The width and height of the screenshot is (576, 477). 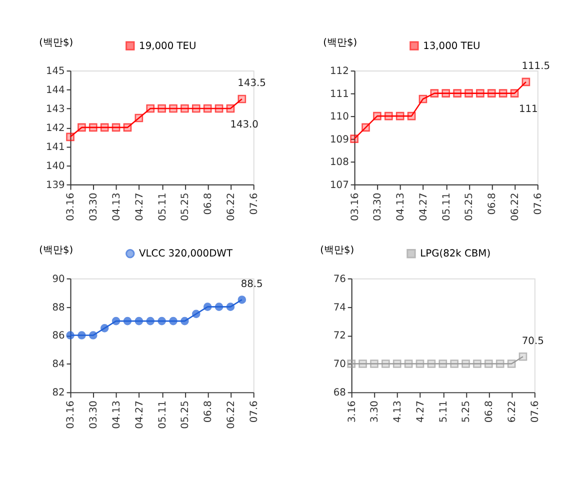 I want to click on y-tick-label: 82, so click(x=58, y=393).